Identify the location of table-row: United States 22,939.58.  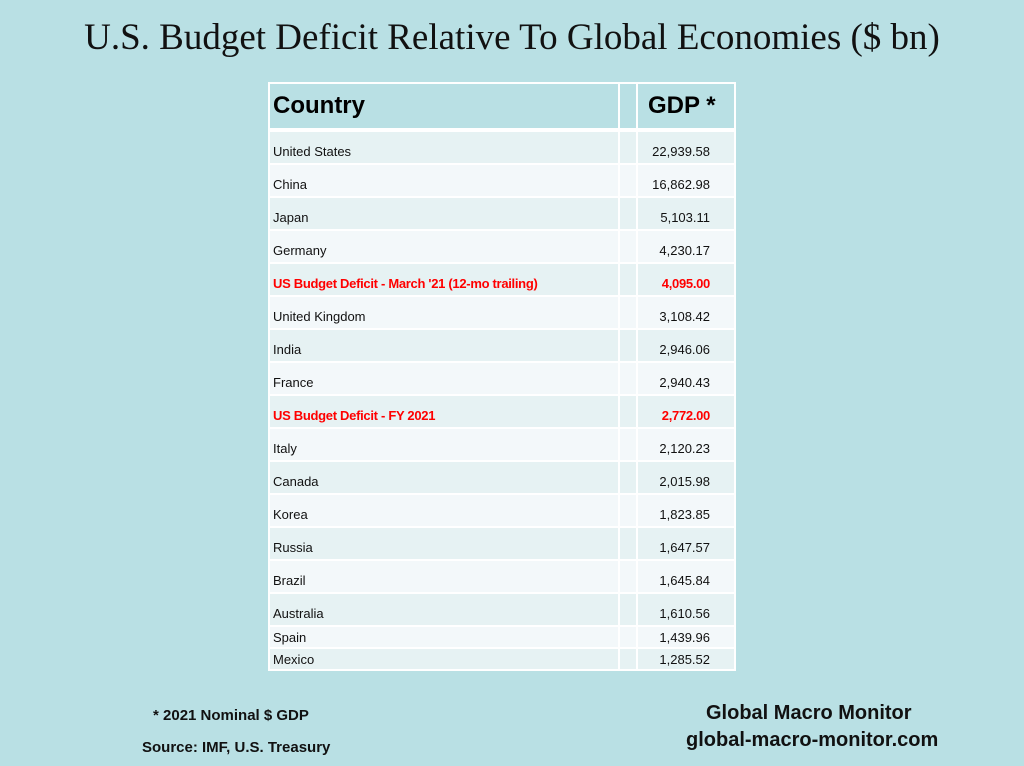
(502, 147).